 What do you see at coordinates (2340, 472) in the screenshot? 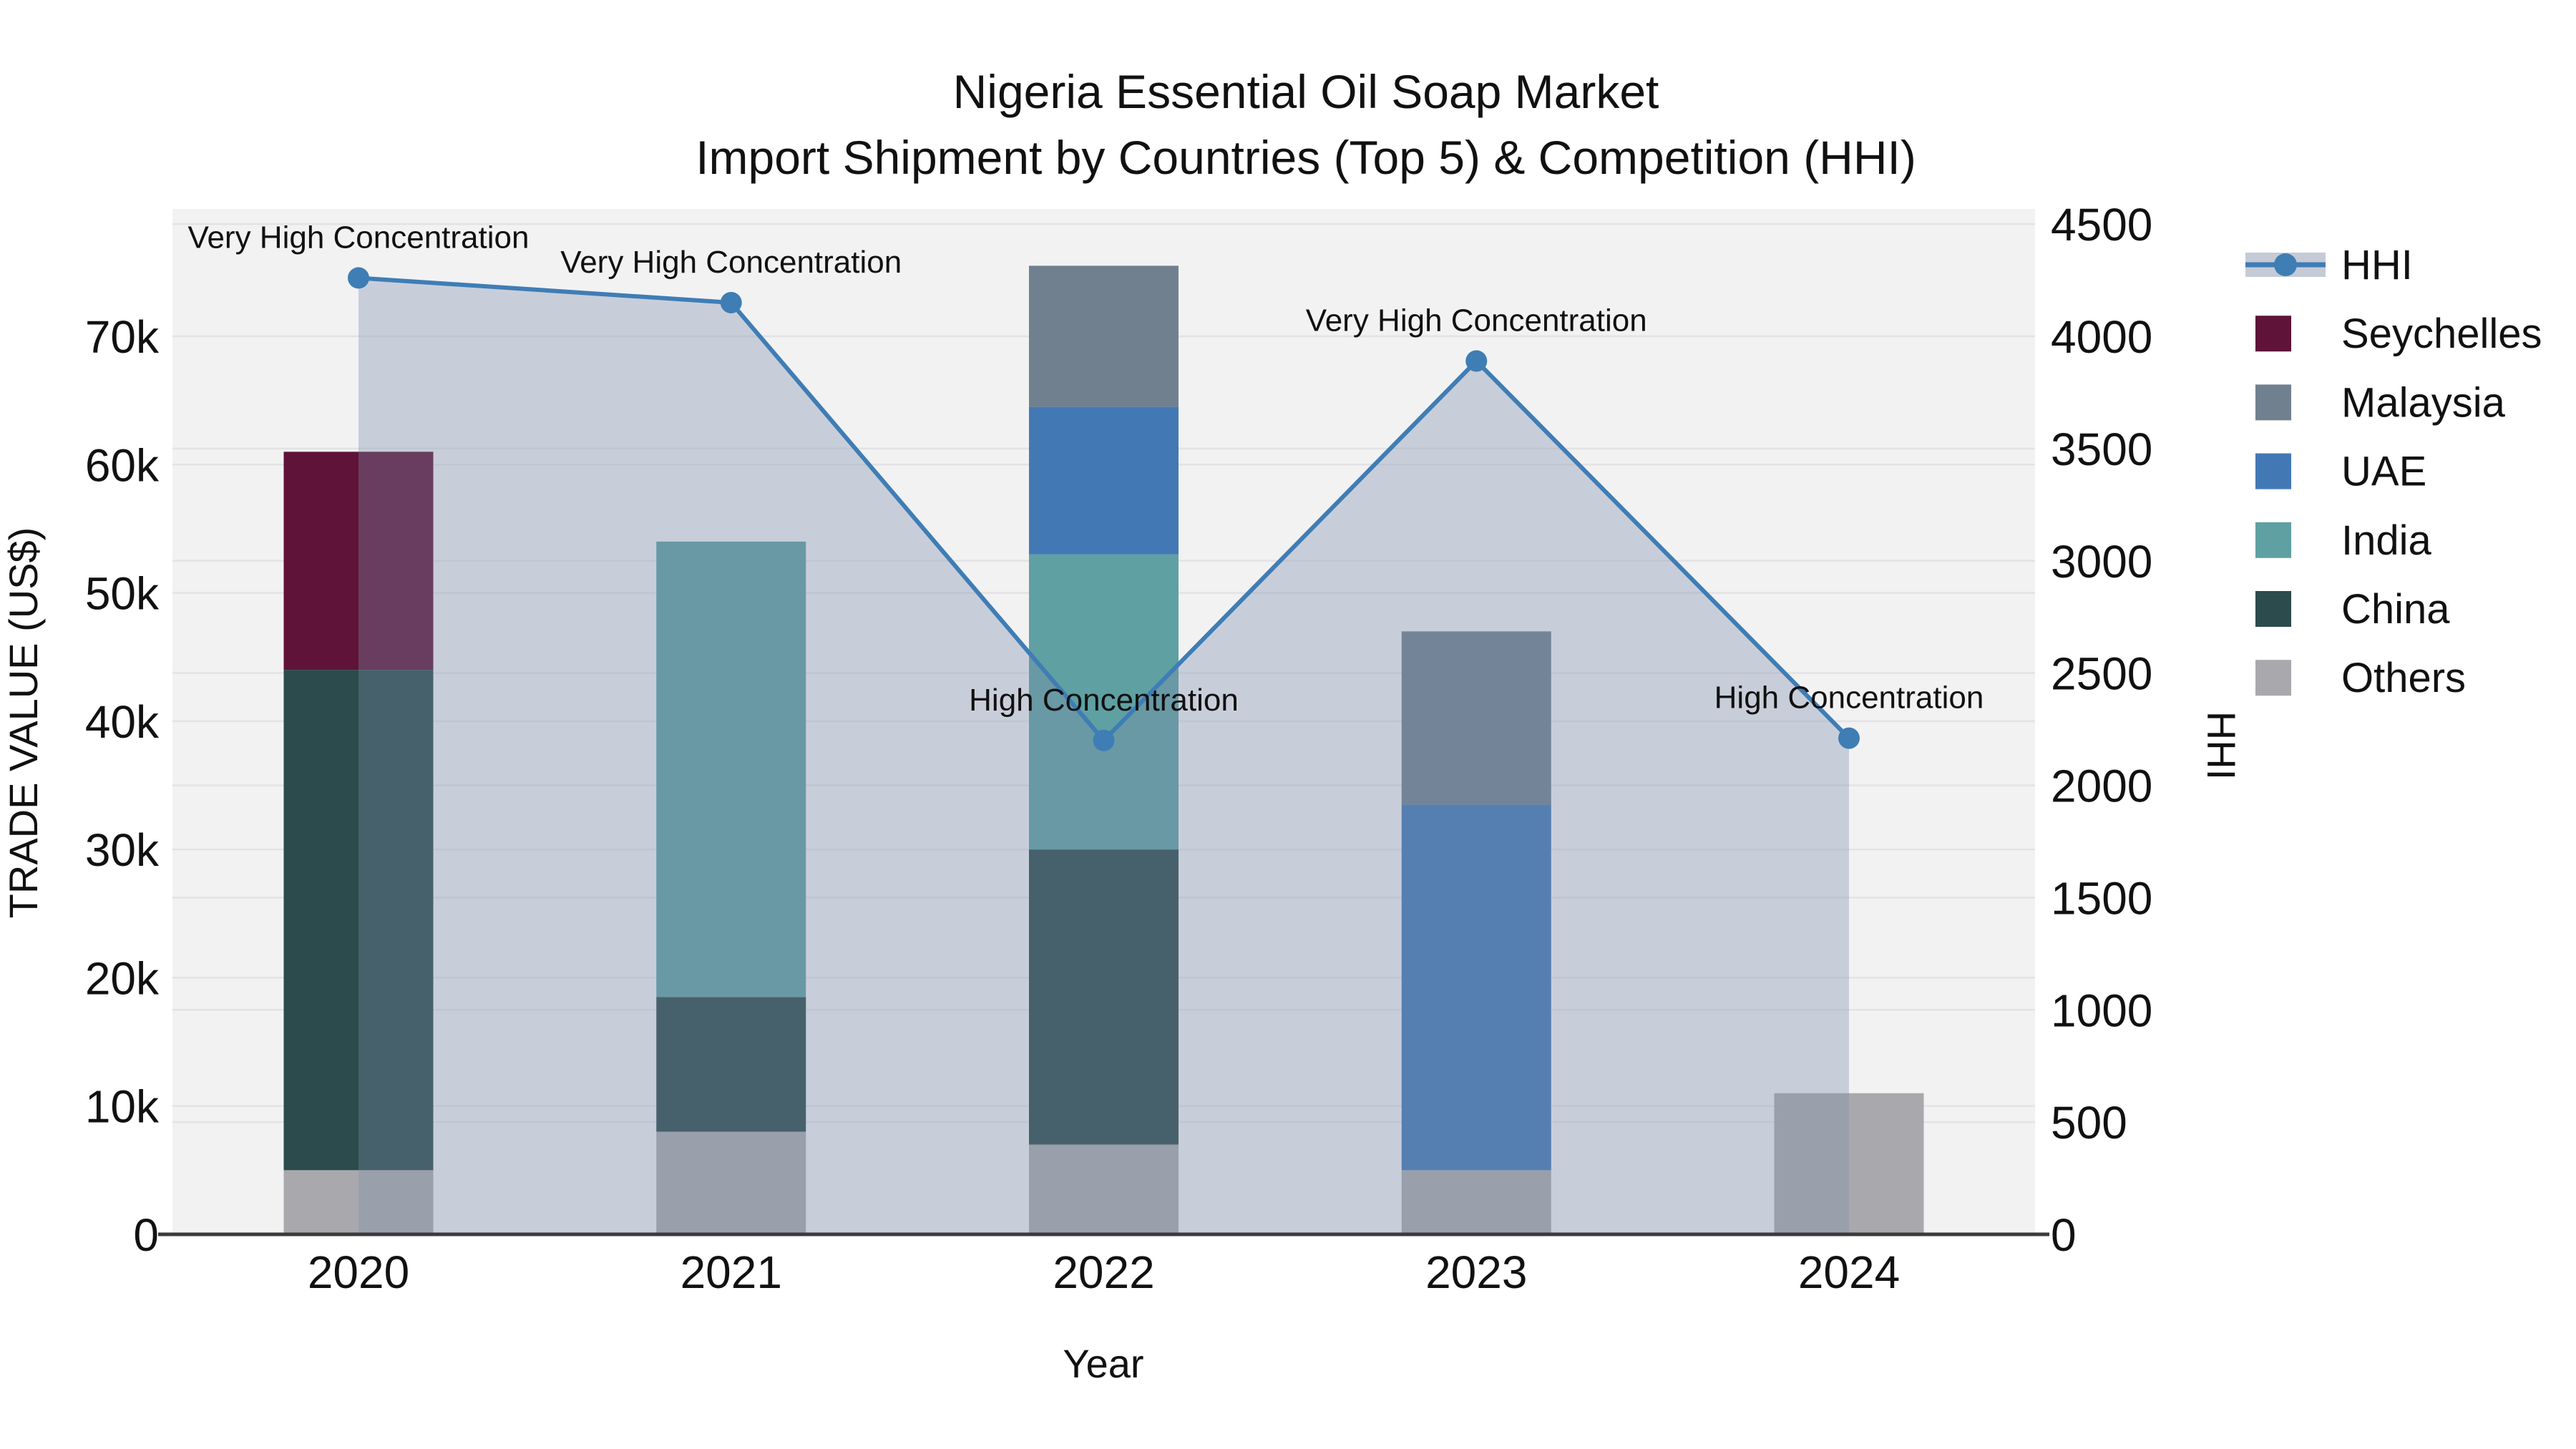
I see `legend-item-uae: UAE` at bounding box center [2340, 472].